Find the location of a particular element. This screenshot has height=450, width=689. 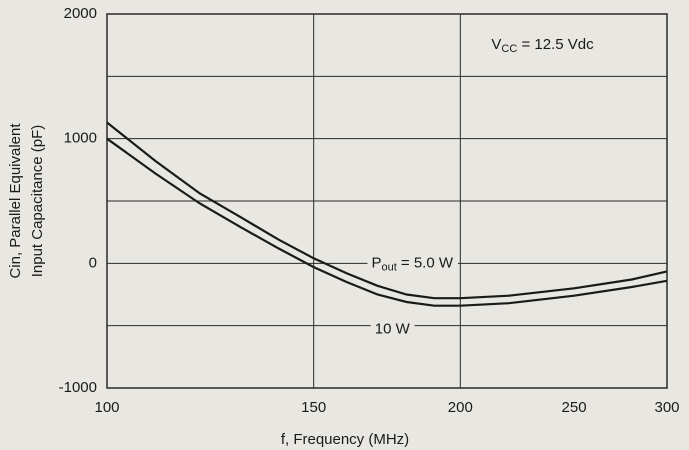

annotation-text: = 5.0 W is located at coordinates (425, 262).